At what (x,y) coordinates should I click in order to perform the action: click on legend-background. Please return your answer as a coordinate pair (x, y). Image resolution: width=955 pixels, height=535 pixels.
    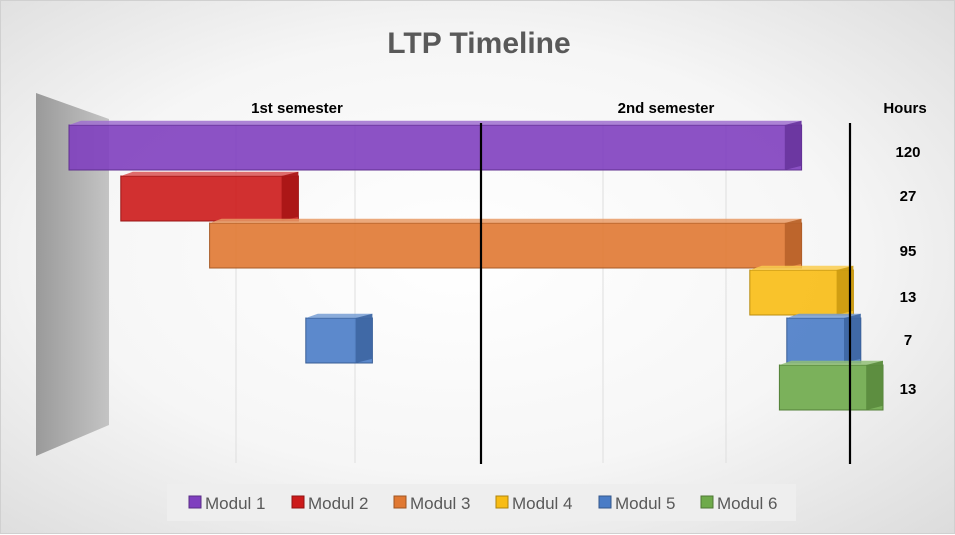
    Looking at the image, I should click on (481, 502).